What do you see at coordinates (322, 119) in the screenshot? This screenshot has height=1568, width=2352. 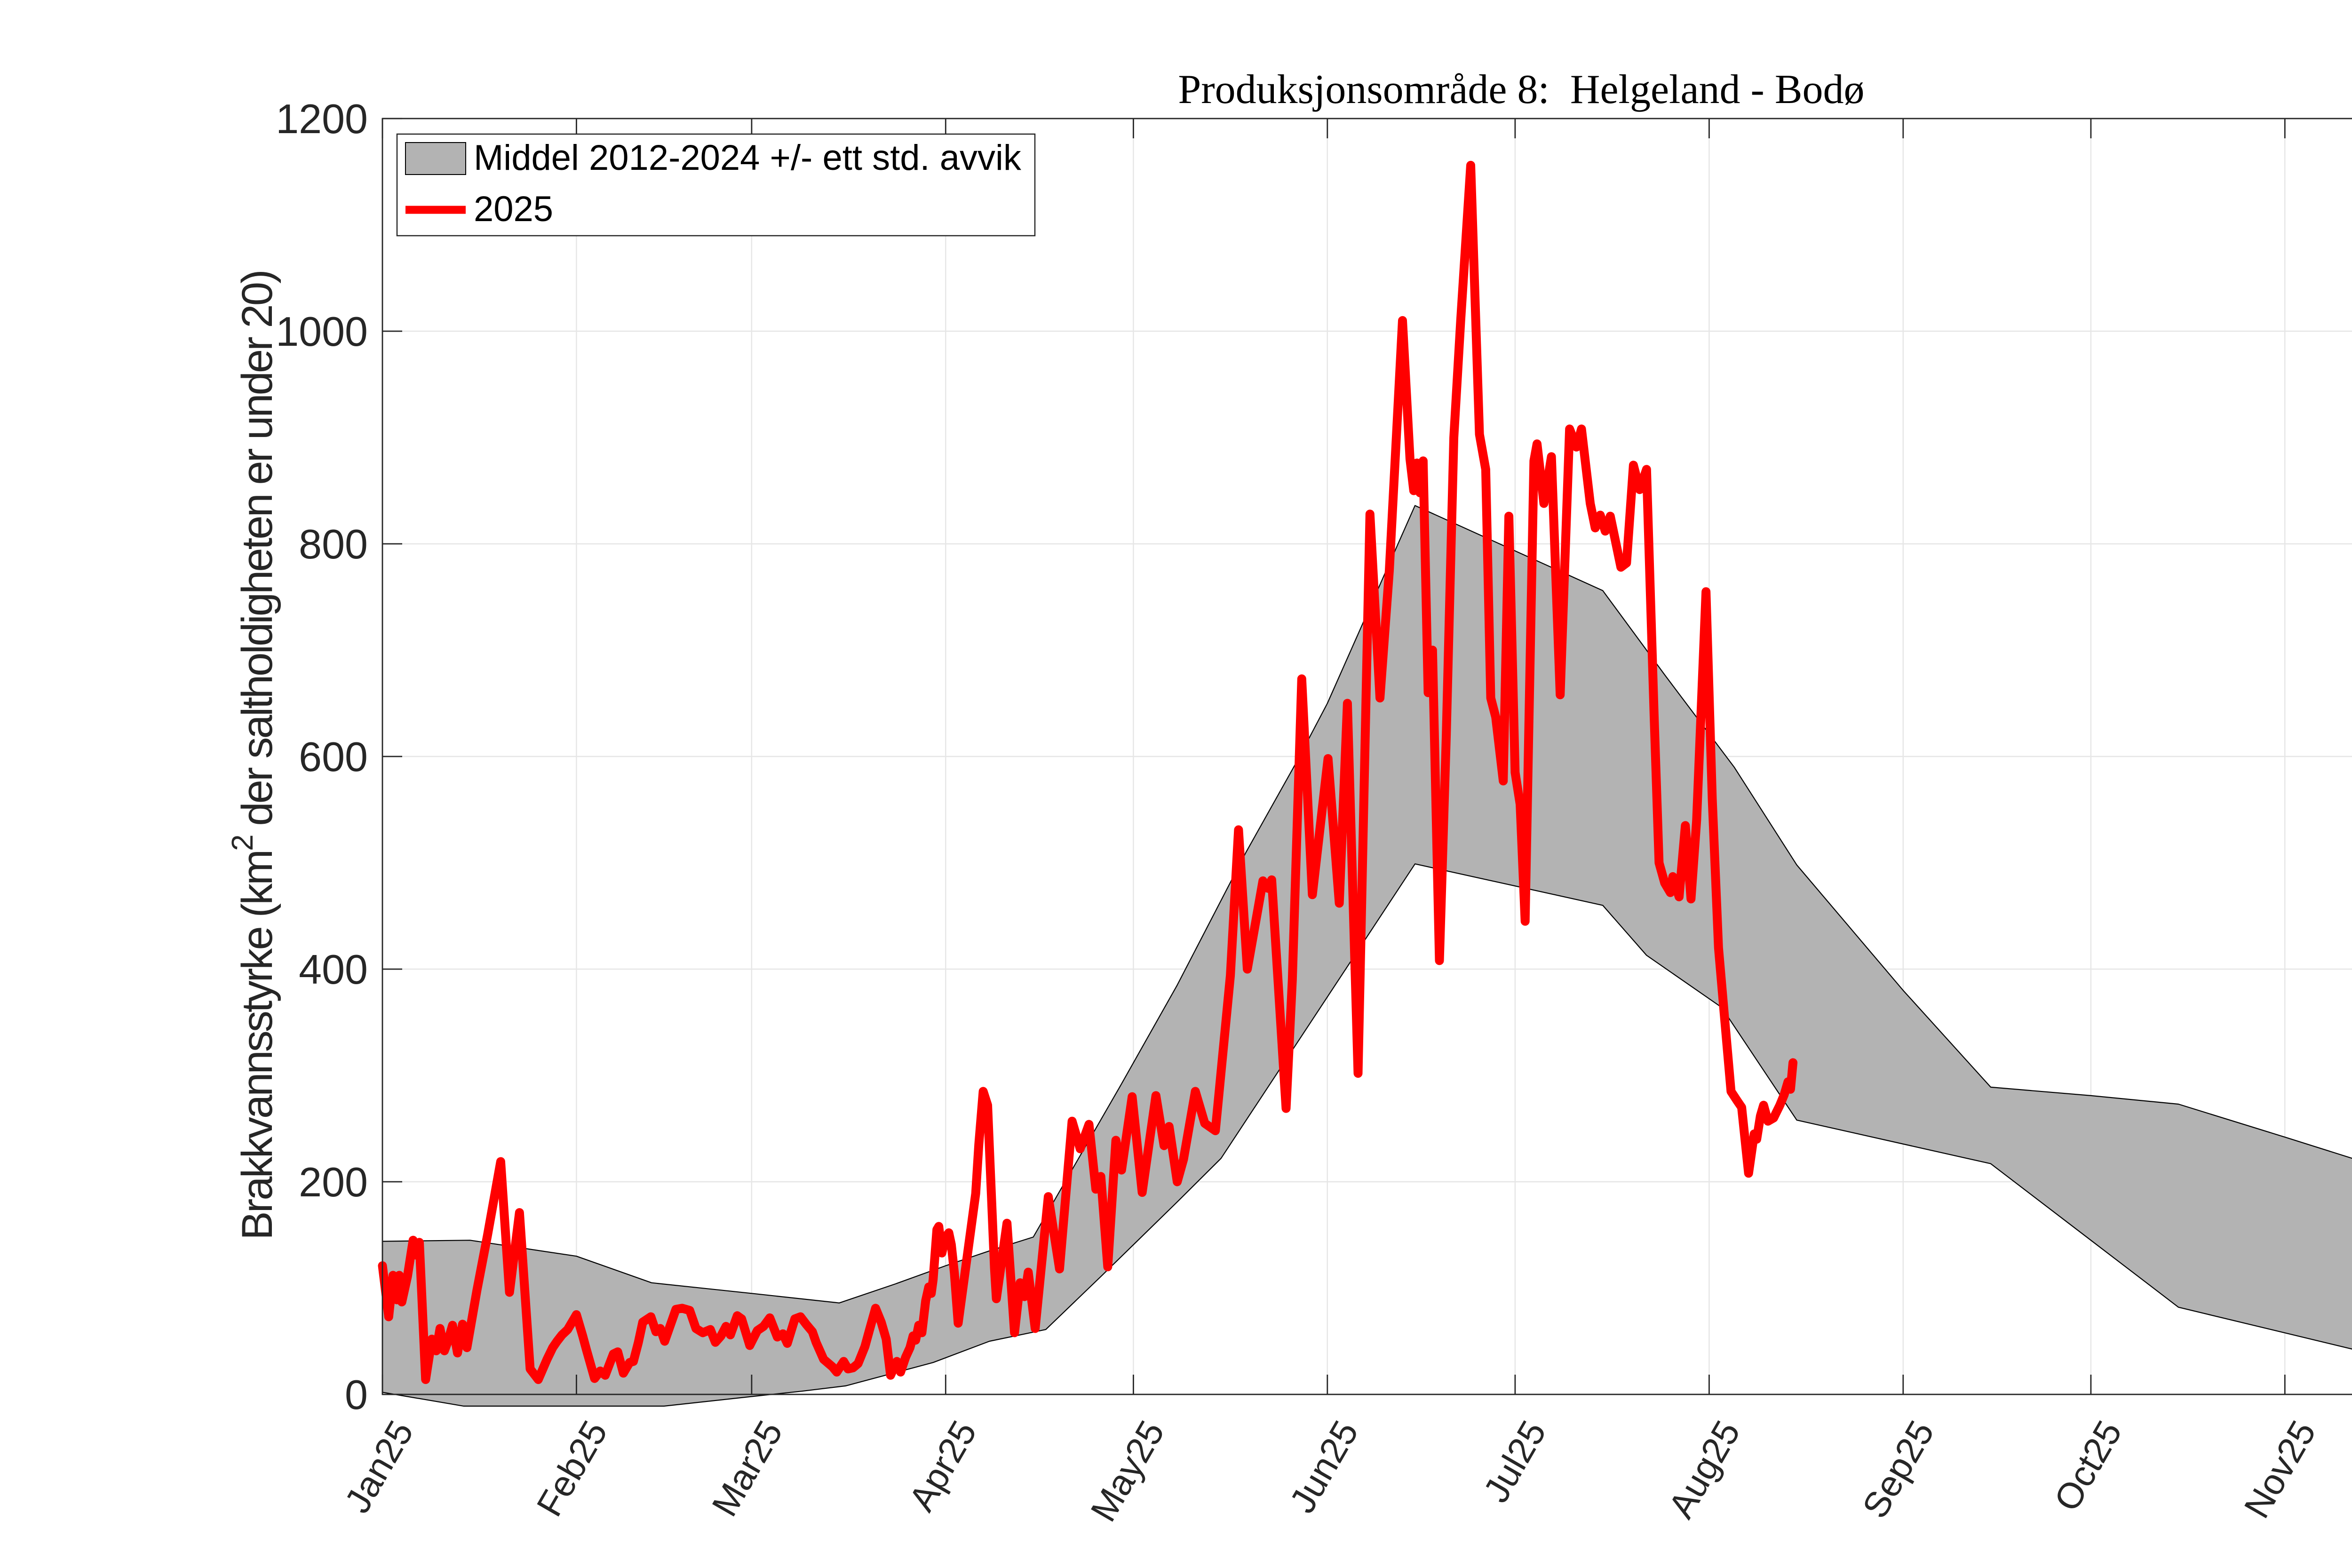 I see `svg-text: 1200` at bounding box center [322, 119].